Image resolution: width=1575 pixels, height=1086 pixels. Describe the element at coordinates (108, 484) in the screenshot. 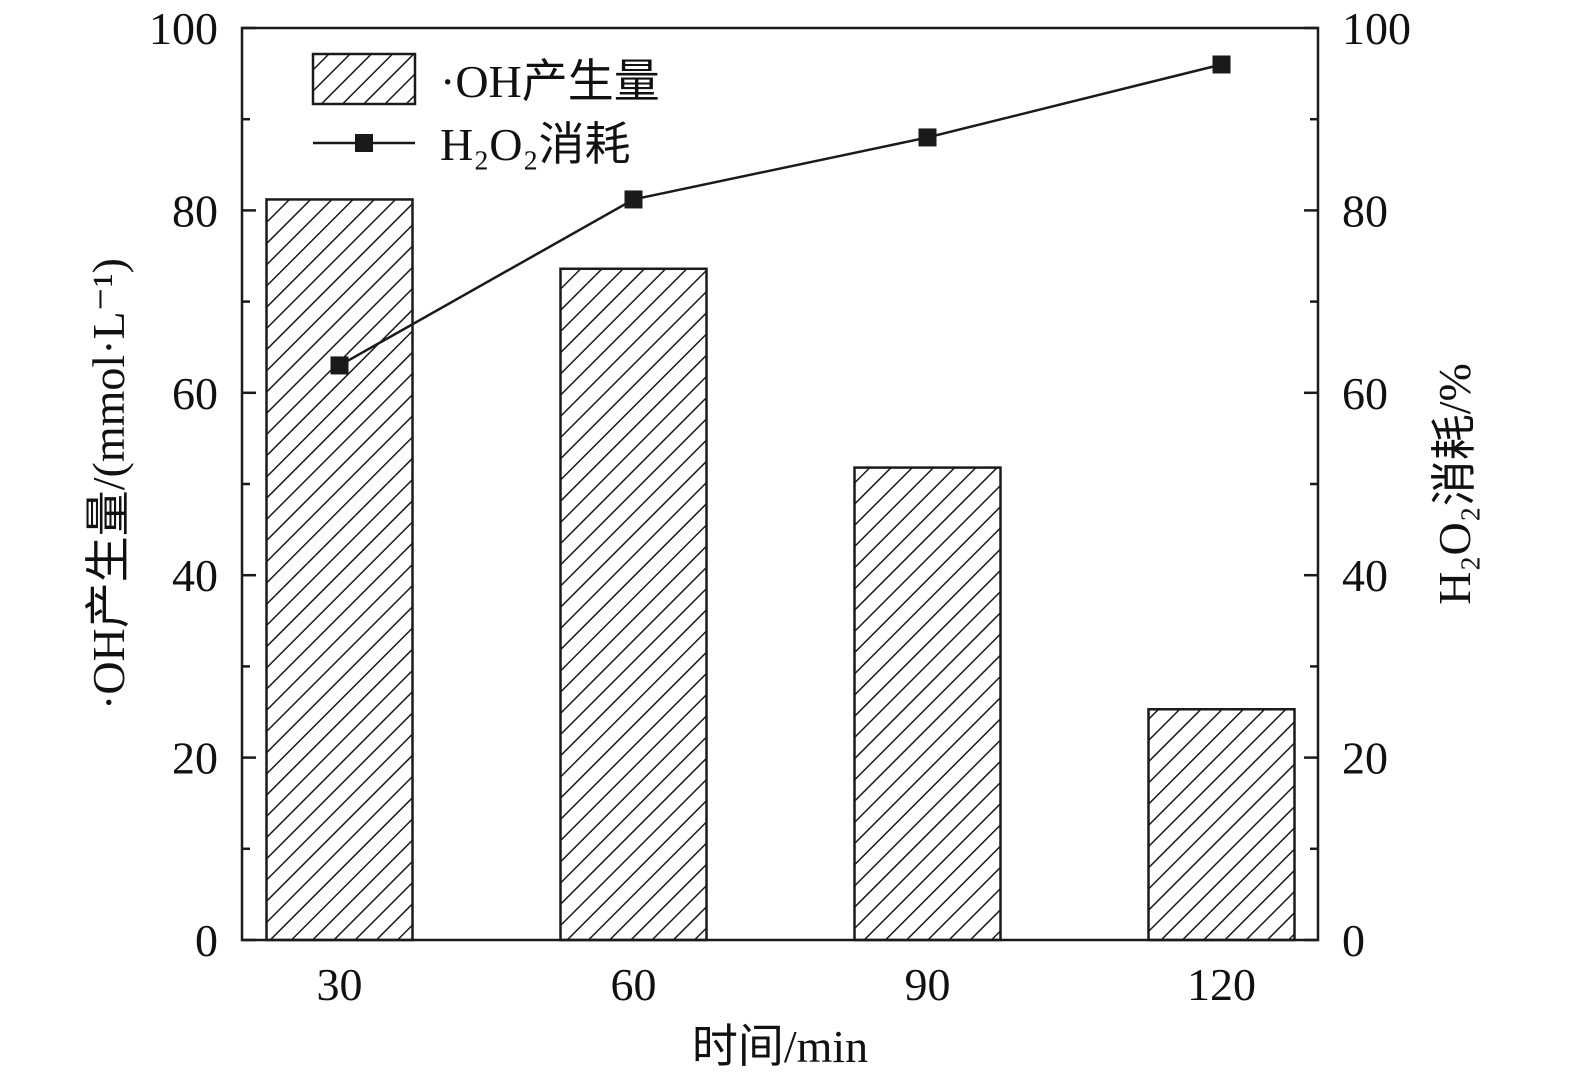

I see `left-y-axis-title: ·OH产生量/(mmol·L⁻¹)` at that location.